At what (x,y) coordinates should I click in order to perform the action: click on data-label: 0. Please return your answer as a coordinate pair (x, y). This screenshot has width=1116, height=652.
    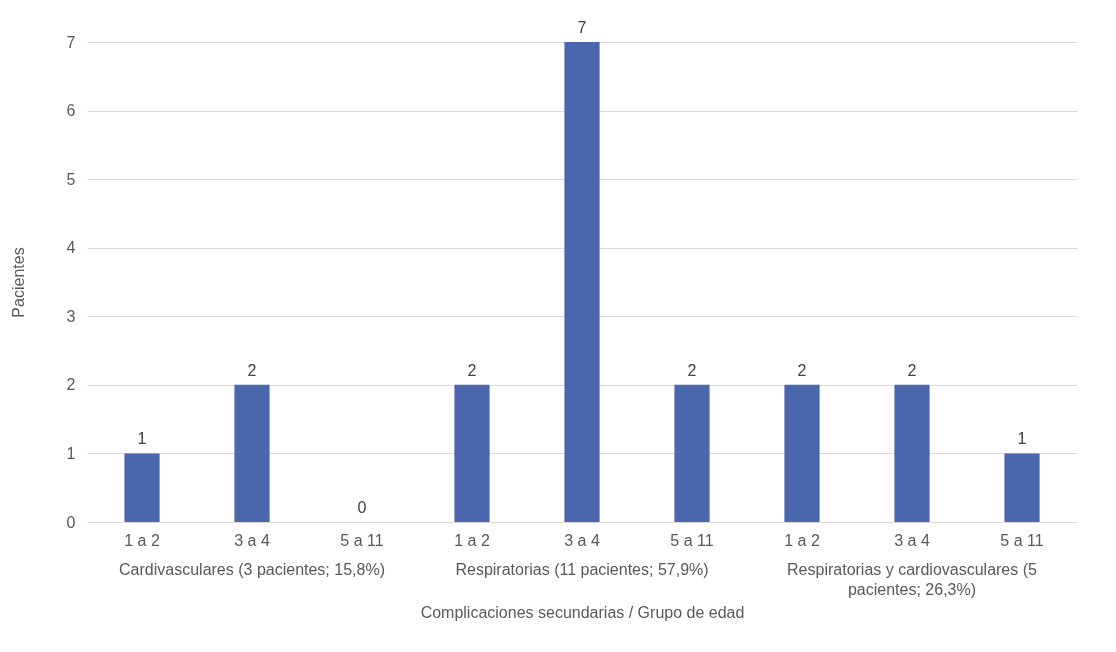
    Looking at the image, I should click on (362, 507).